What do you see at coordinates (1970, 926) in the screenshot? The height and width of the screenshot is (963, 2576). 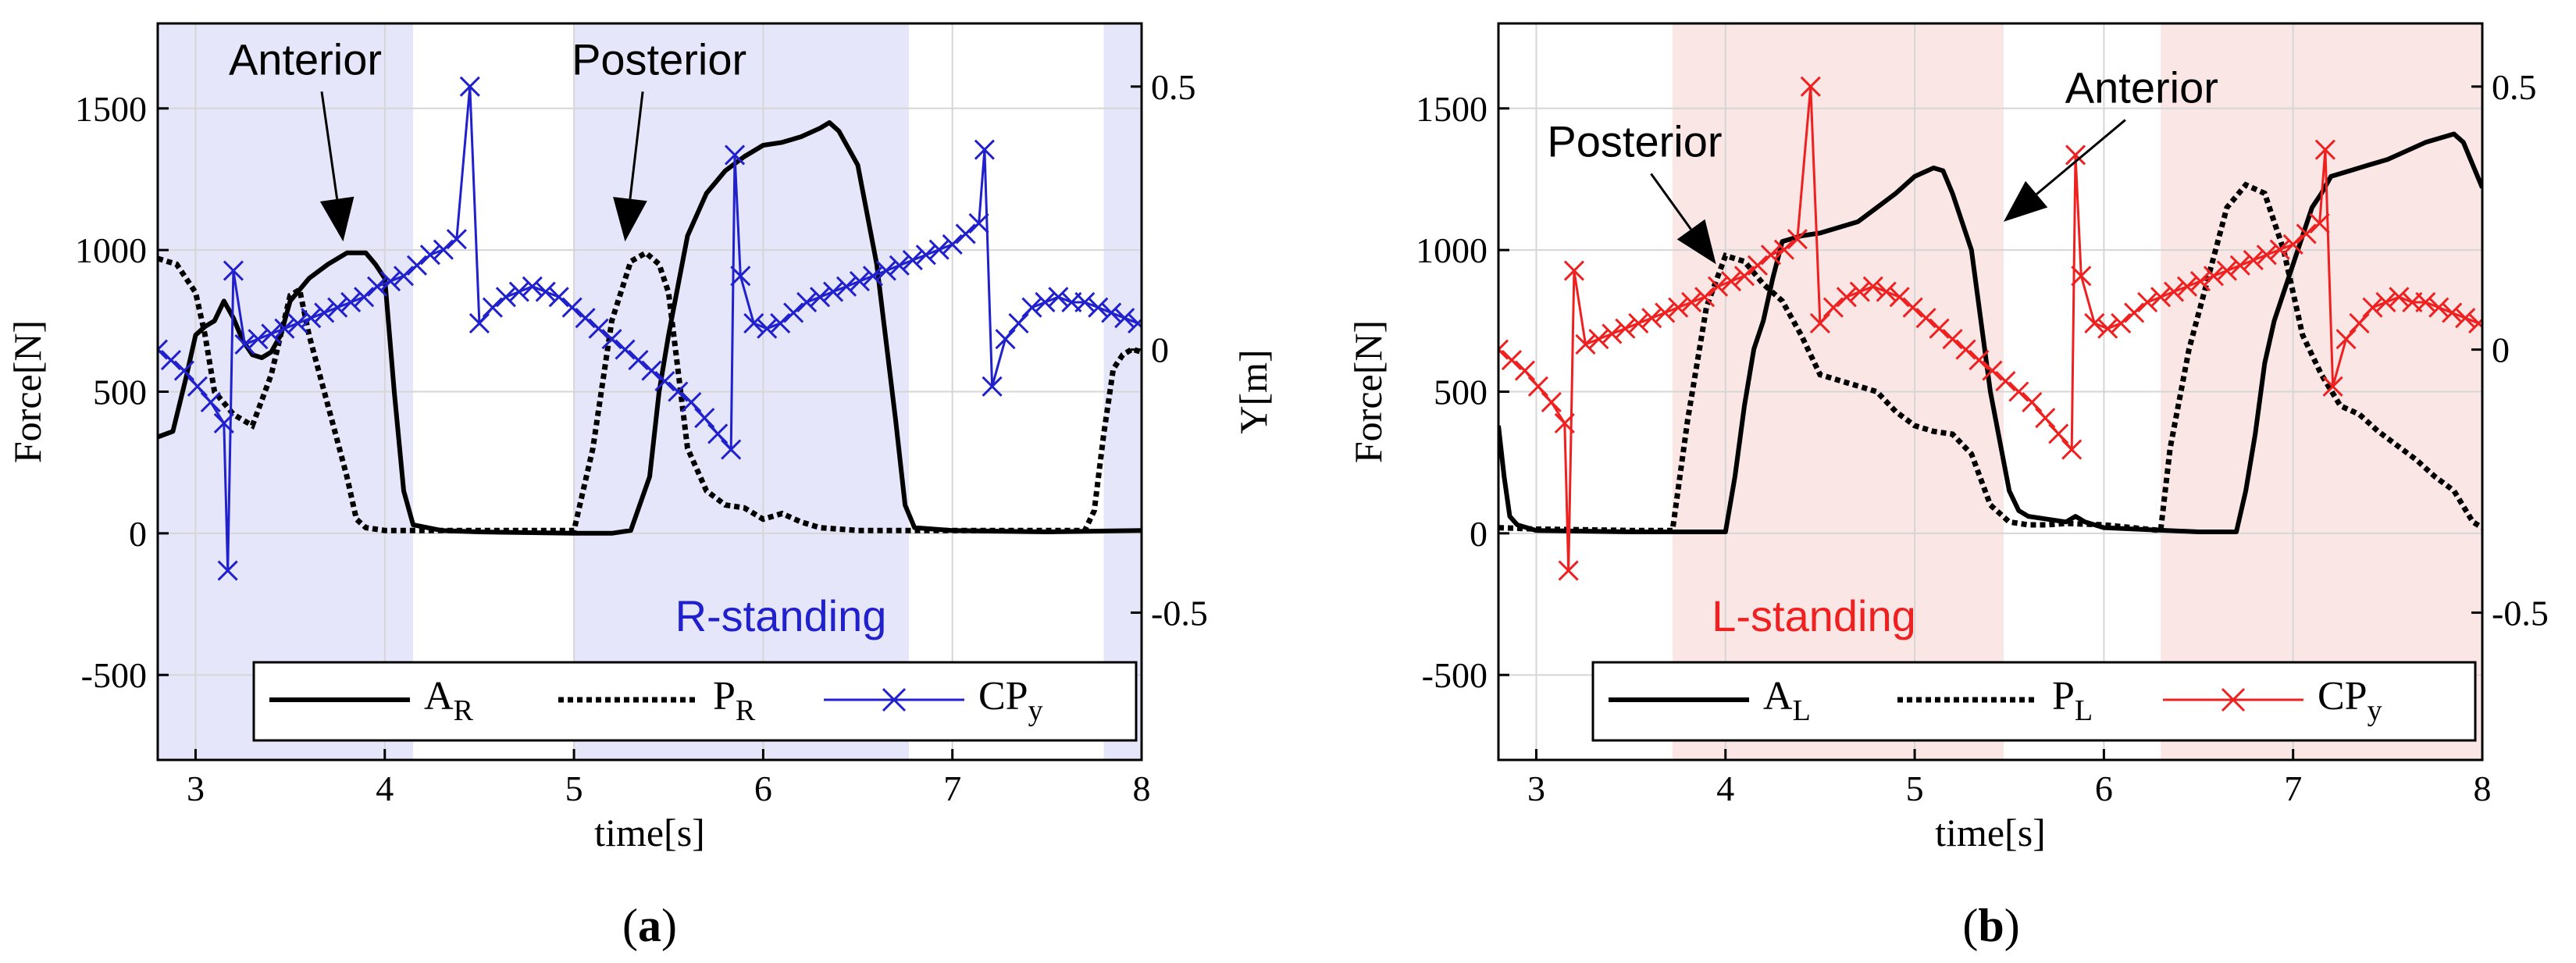 I see `panel-label-open: (` at bounding box center [1970, 926].